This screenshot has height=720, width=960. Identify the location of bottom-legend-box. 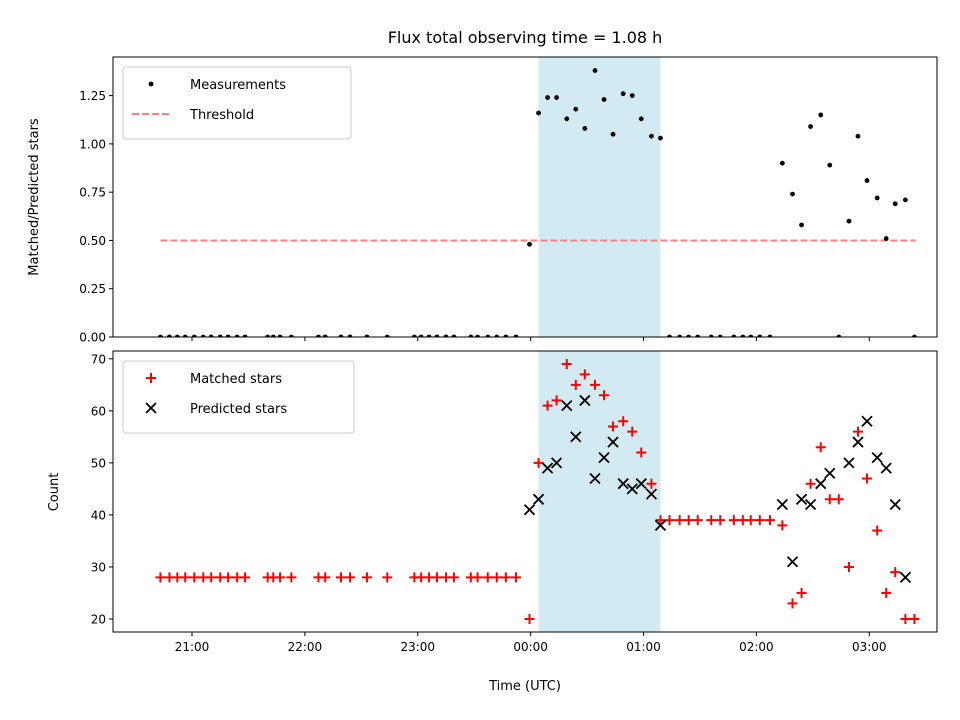
(238, 397).